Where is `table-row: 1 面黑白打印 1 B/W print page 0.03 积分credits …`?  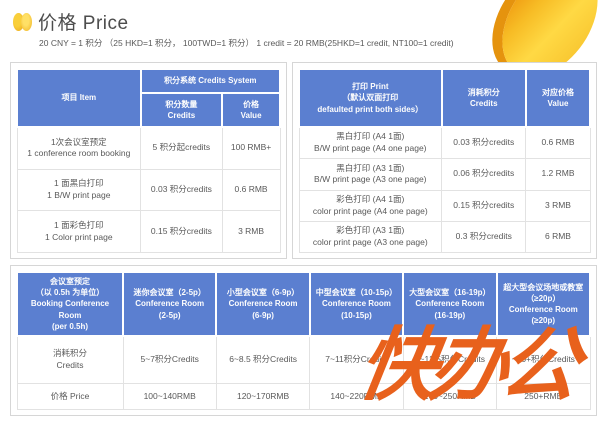 table-row: 1 面黑白打印 1 B/W print page 0.03 积分credits … is located at coordinates (148, 190).